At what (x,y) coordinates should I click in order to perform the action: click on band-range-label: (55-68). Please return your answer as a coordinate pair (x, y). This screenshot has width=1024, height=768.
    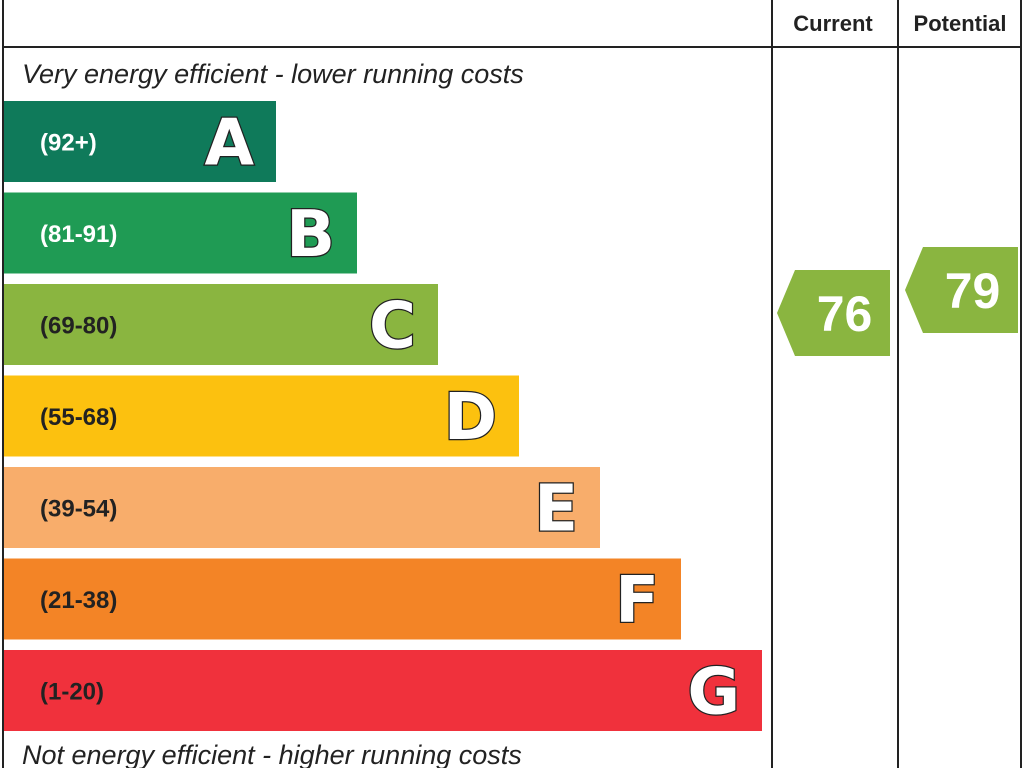
    Looking at the image, I should click on (78, 417).